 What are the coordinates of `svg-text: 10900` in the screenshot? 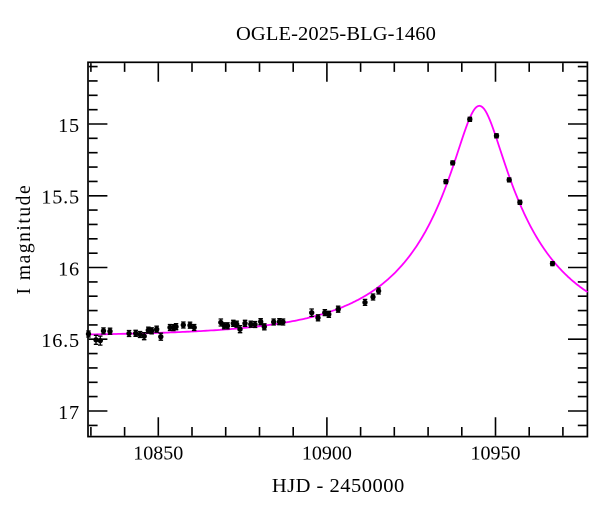 It's located at (327, 454).